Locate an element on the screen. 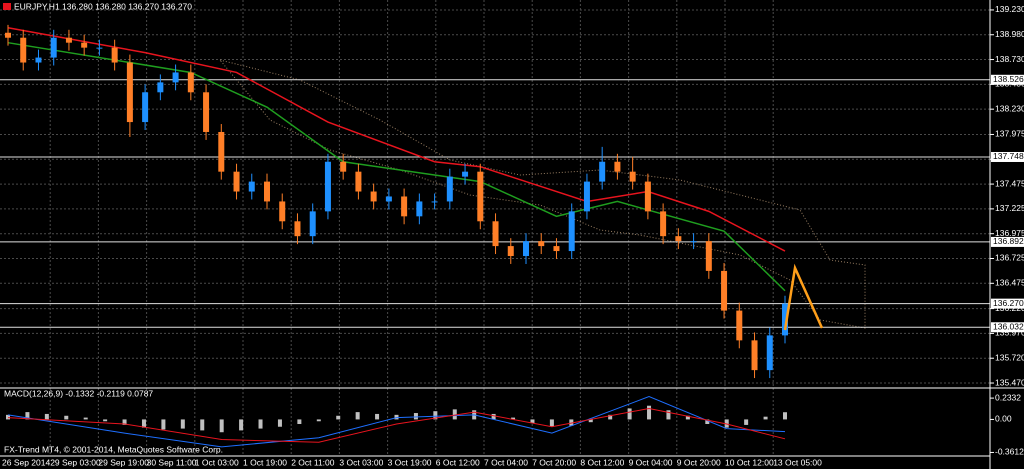 Image resolution: width=1024 pixels, height=469 pixels. y-tick-label: 0.2332 is located at coordinates (1008, 397).